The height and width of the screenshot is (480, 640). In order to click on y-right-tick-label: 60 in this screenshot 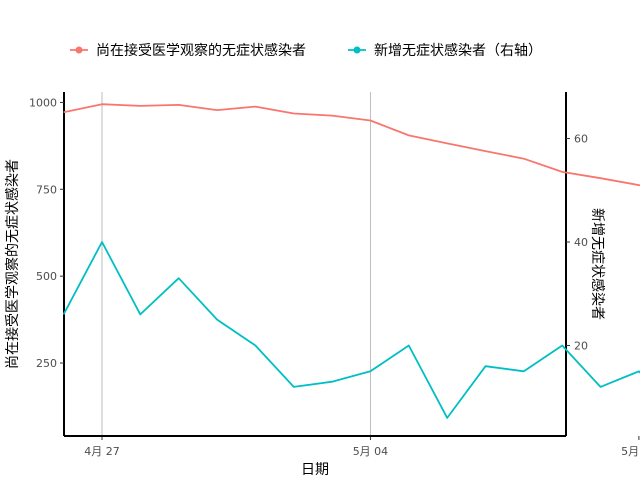, I will do `click(581, 139)`.